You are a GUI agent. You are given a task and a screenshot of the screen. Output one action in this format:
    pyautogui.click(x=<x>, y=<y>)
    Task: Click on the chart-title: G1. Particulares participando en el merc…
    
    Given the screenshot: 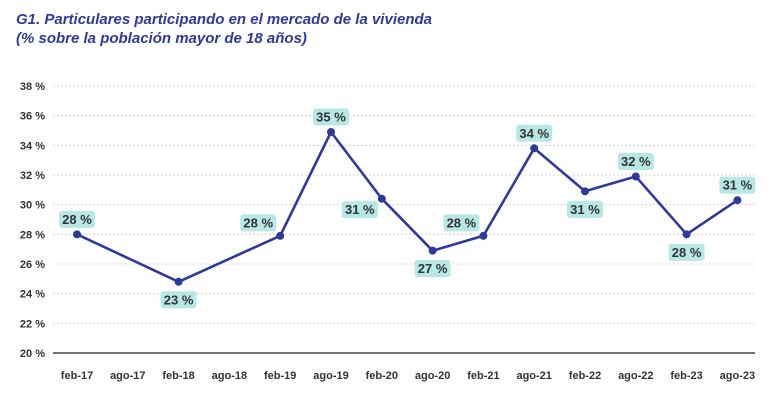 What is the action you would take?
    pyautogui.click(x=224, y=19)
    